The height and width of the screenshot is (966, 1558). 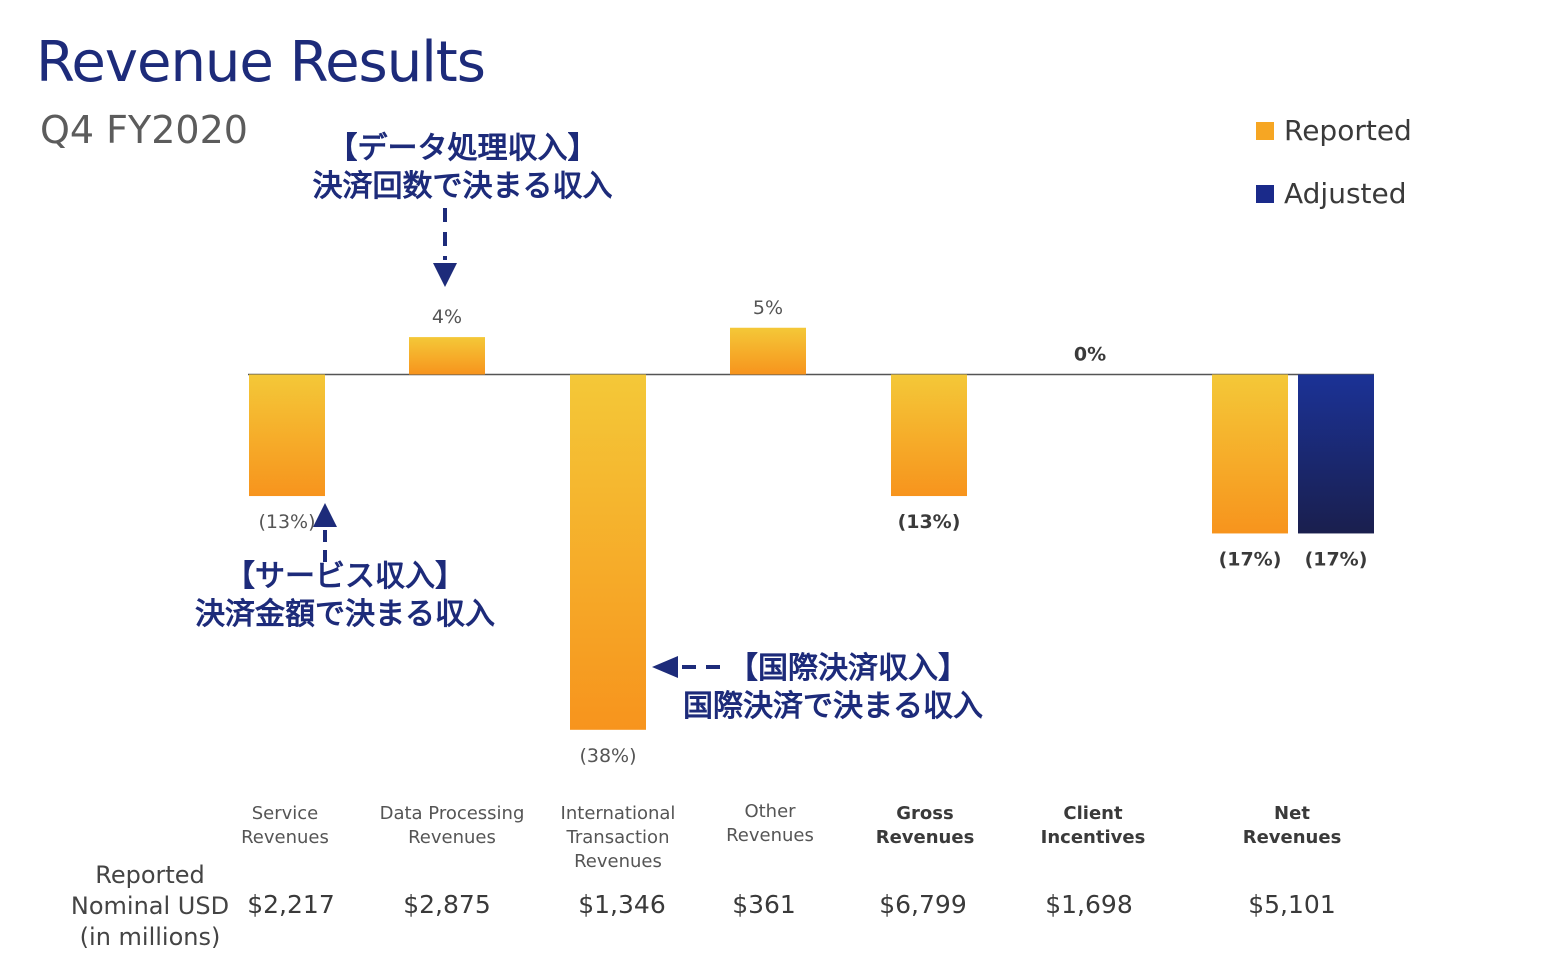 I want to click on legend-adjusted: Adjusted, so click(x=1331, y=193).